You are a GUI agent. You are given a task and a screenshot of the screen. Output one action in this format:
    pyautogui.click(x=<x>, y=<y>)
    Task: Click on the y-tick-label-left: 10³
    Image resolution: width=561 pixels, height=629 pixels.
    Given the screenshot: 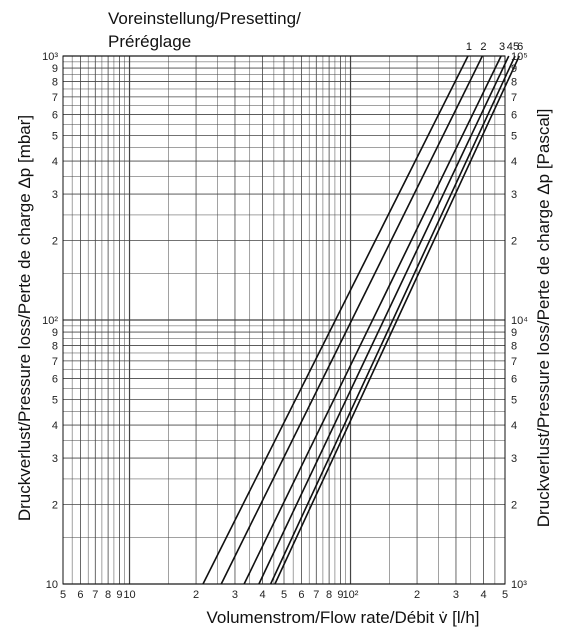 What is the action you would take?
    pyautogui.click(x=50, y=57)
    